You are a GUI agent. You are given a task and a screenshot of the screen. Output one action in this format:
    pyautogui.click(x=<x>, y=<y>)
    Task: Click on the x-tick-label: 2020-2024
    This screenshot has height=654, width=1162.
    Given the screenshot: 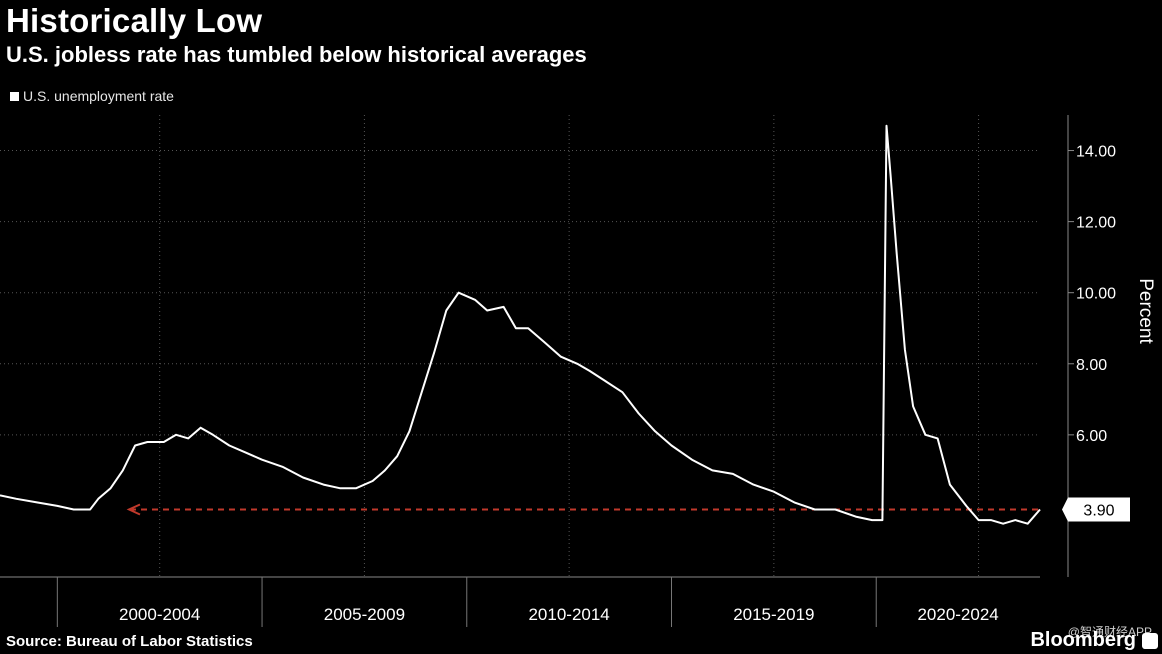 What is the action you would take?
    pyautogui.click(x=957, y=614)
    